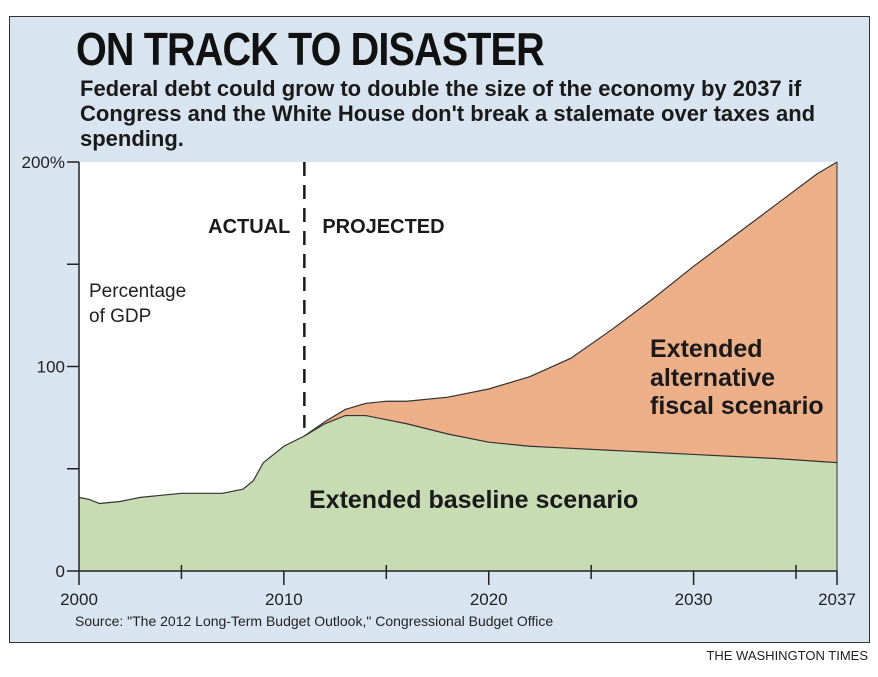 This screenshot has width=878, height=677. What do you see at coordinates (837, 599) in the screenshot?
I see `x-tick-label: 2037` at bounding box center [837, 599].